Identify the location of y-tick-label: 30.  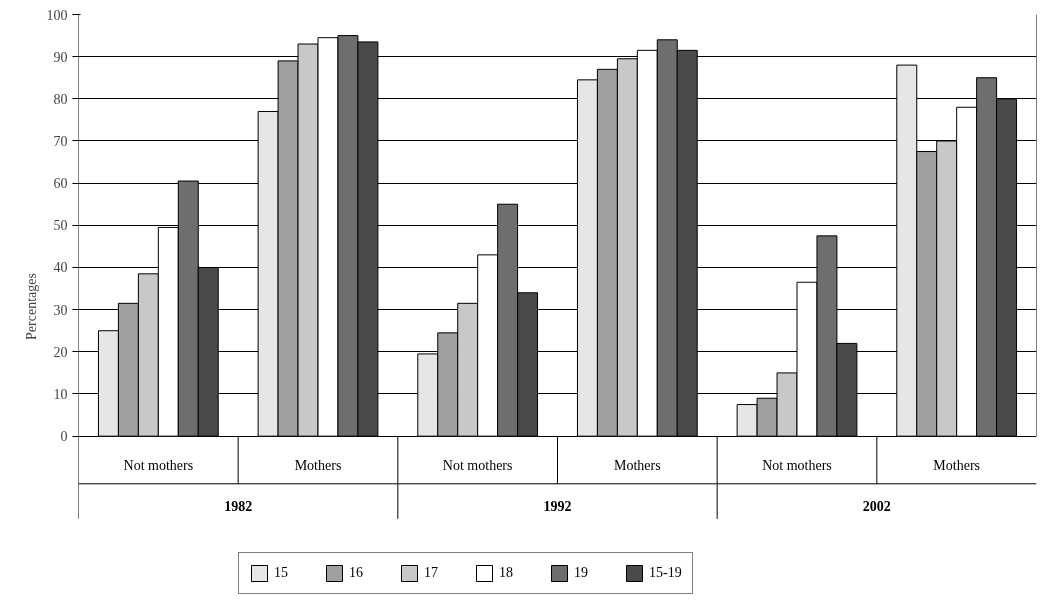
(60, 310).